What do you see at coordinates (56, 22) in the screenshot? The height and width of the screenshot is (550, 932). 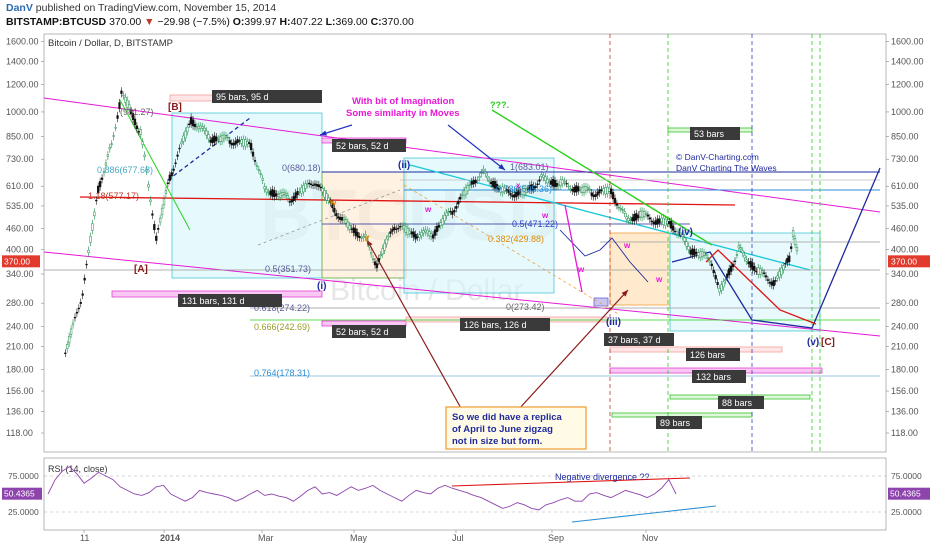 I see `symbol-label: BITSTAMP:BTCUSD` at bounding box center [56, 22].